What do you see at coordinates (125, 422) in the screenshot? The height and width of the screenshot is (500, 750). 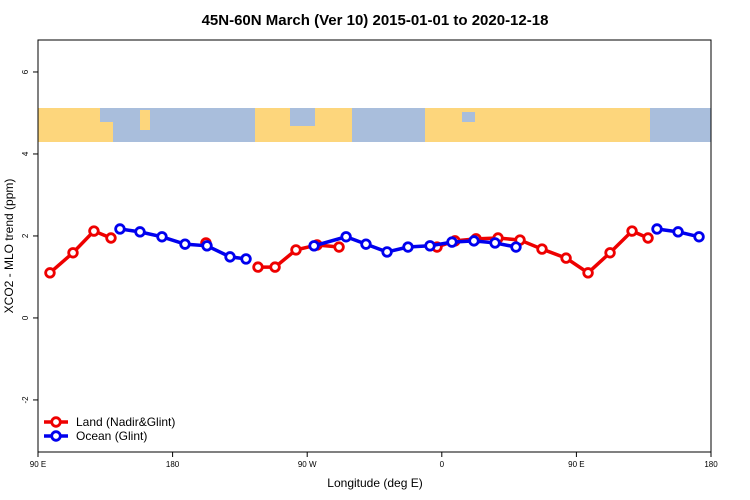 I see `legend-label: Land (Nadir&Glint)` at bounding box center [125, 422].